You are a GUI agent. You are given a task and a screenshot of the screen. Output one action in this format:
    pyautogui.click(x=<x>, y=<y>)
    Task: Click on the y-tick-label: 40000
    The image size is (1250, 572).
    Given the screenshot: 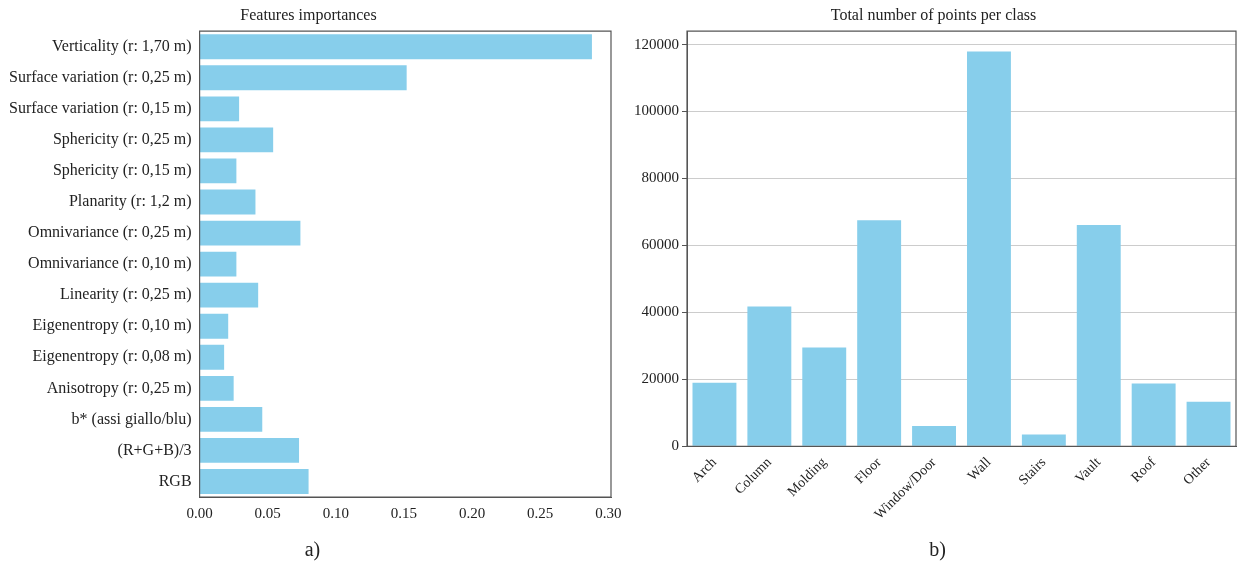 What is the action you would take?
    pyautogui.click(x=660, y=311)
    